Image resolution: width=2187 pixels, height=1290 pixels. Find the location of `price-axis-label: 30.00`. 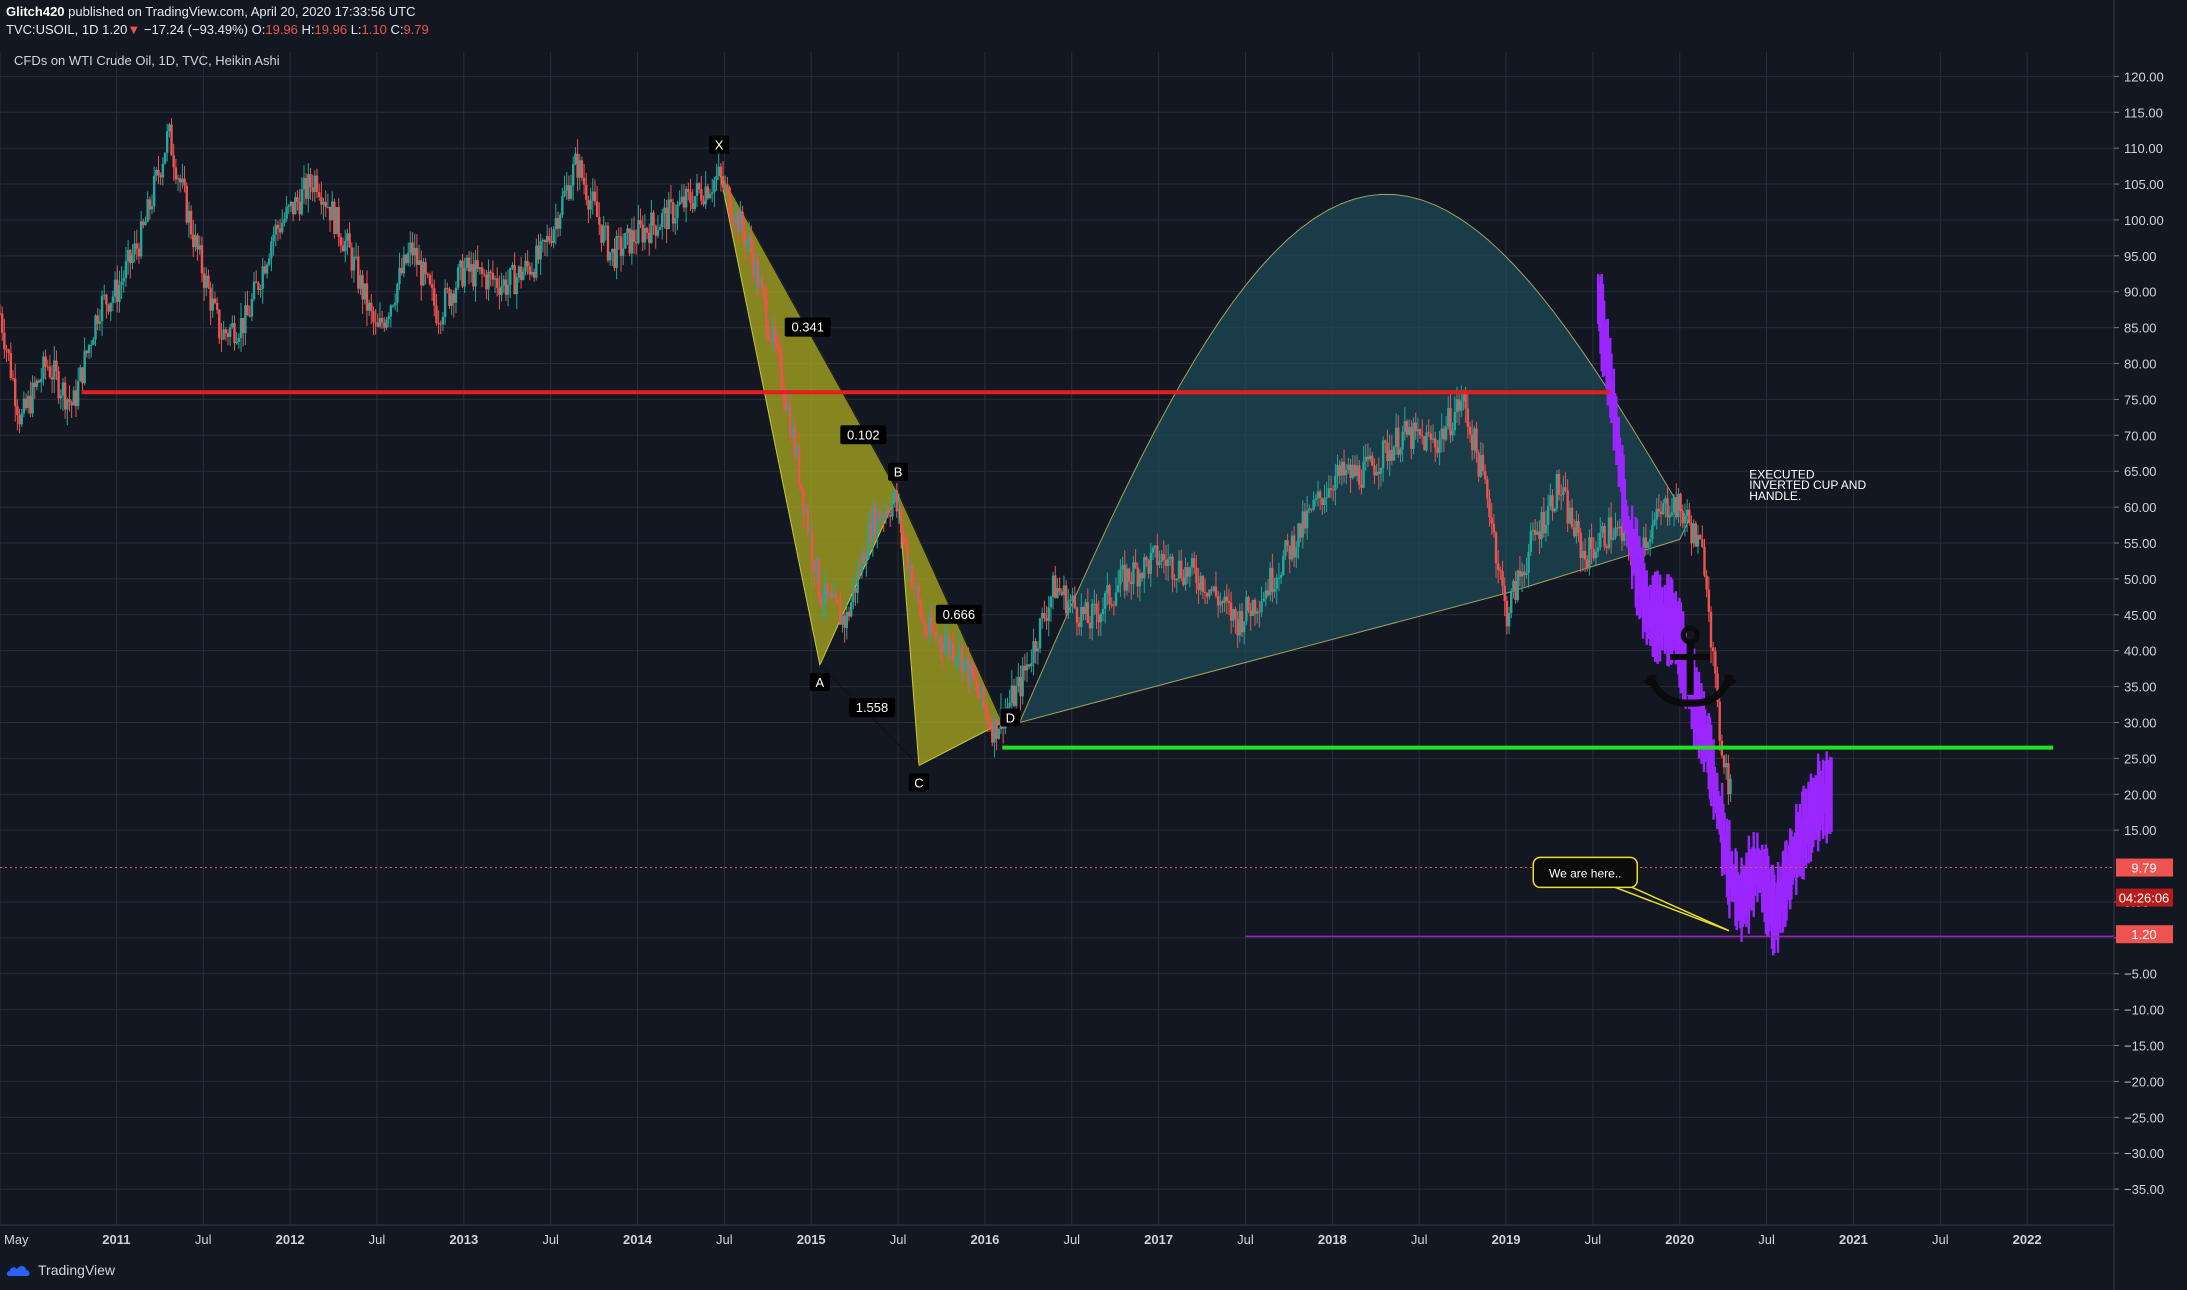

price-axis-label: 30.00 is located at coordinates (2140, 722).